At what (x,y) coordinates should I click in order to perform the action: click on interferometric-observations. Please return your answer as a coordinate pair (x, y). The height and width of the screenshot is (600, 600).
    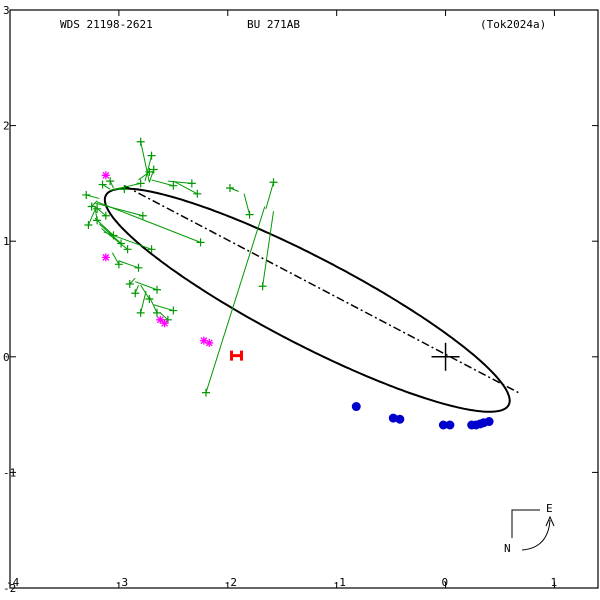
    Looking at the image, I should click on (157, 259).